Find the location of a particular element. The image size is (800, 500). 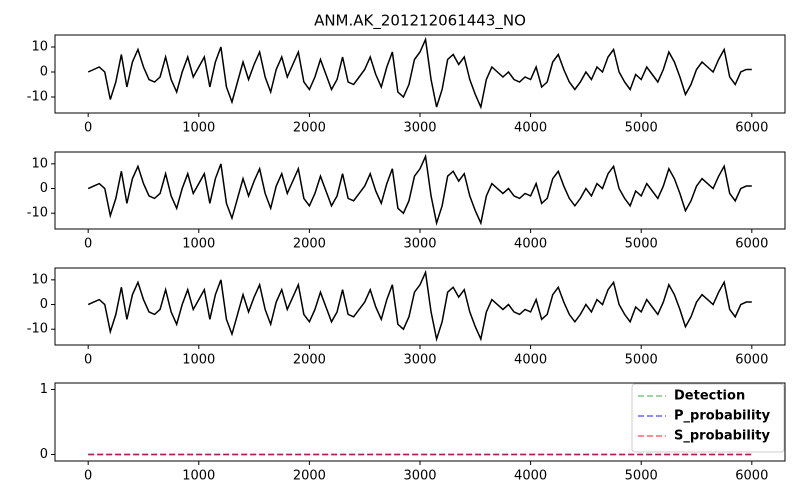

legend-label: S_probability is located at coordinates (722, 436).